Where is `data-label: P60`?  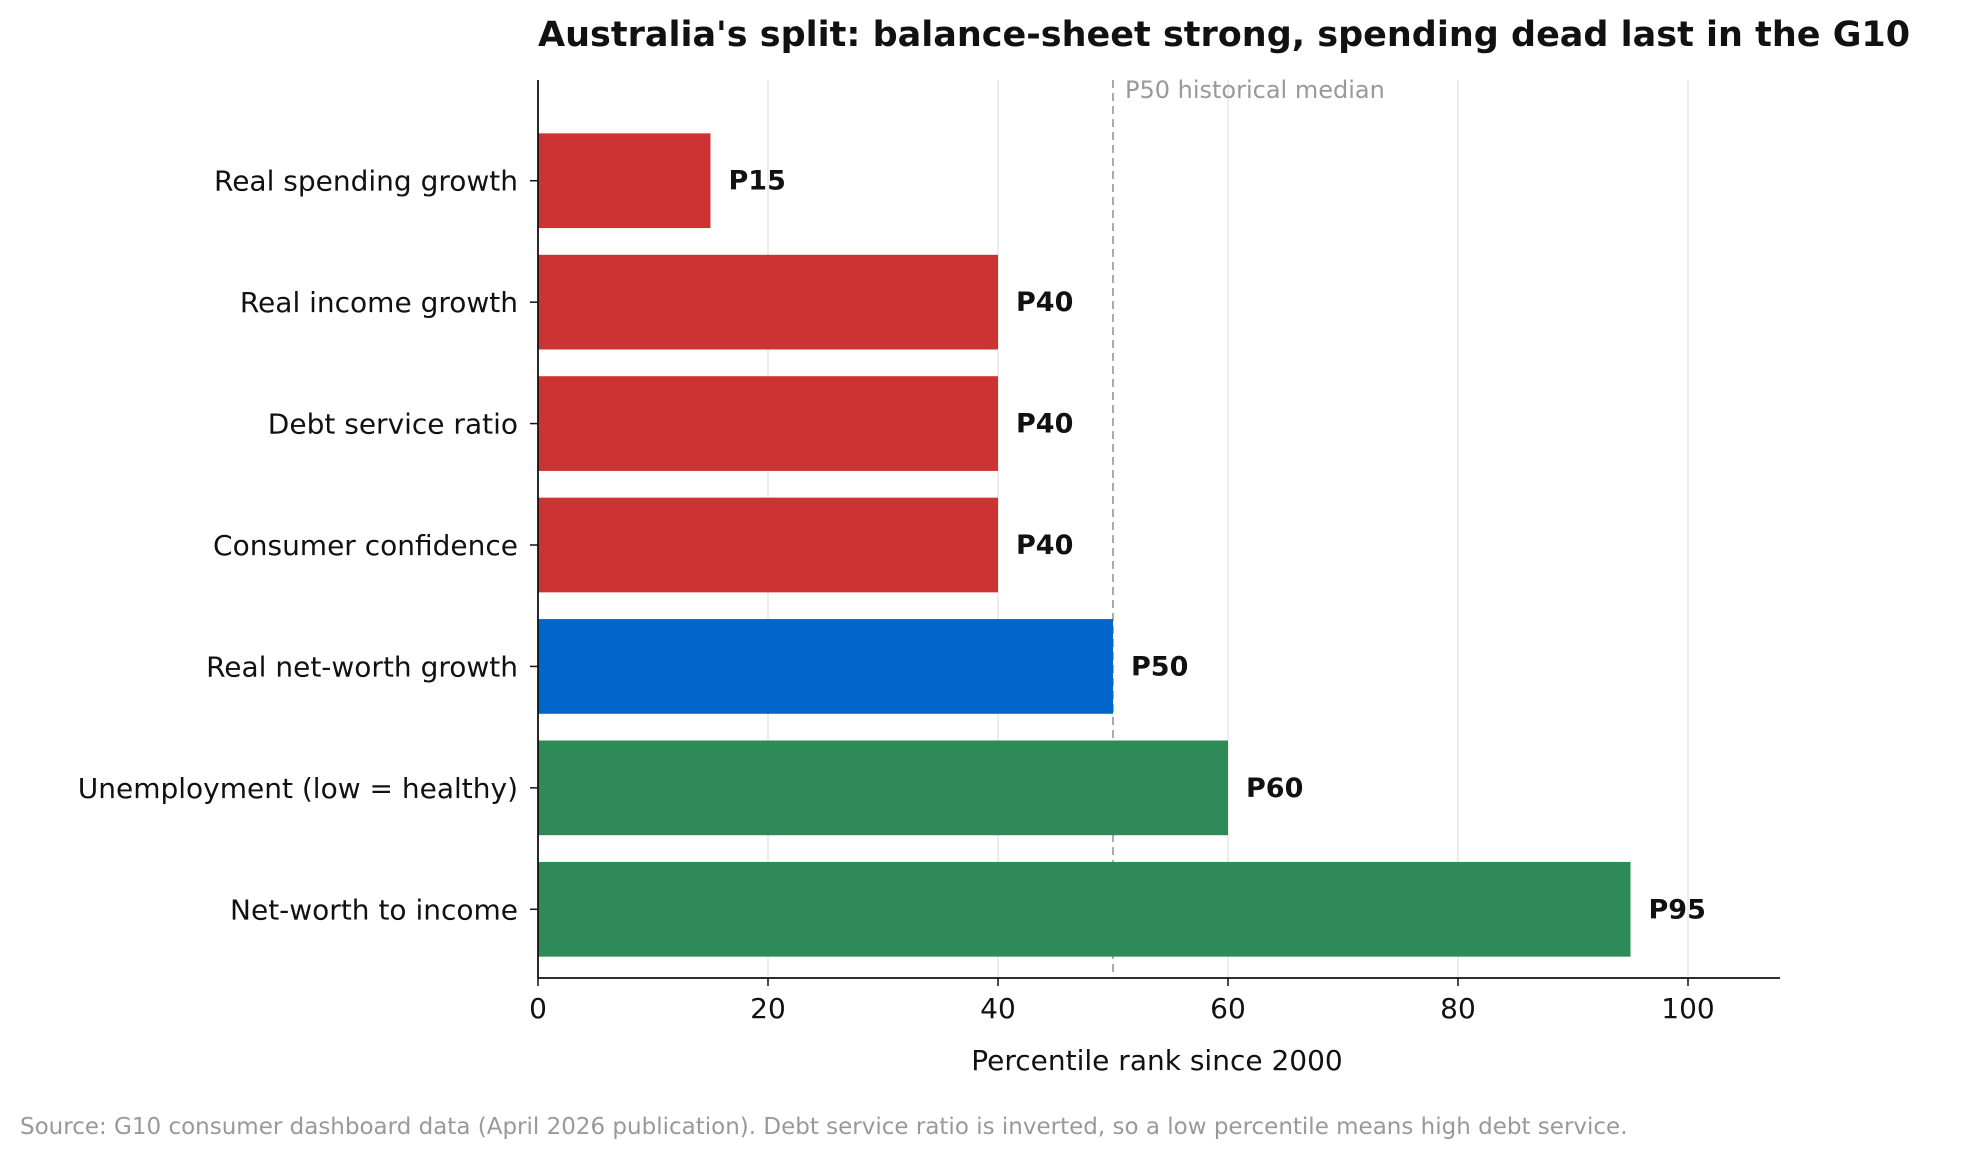
data-label: P60 is located at coordinates (1274, 788).